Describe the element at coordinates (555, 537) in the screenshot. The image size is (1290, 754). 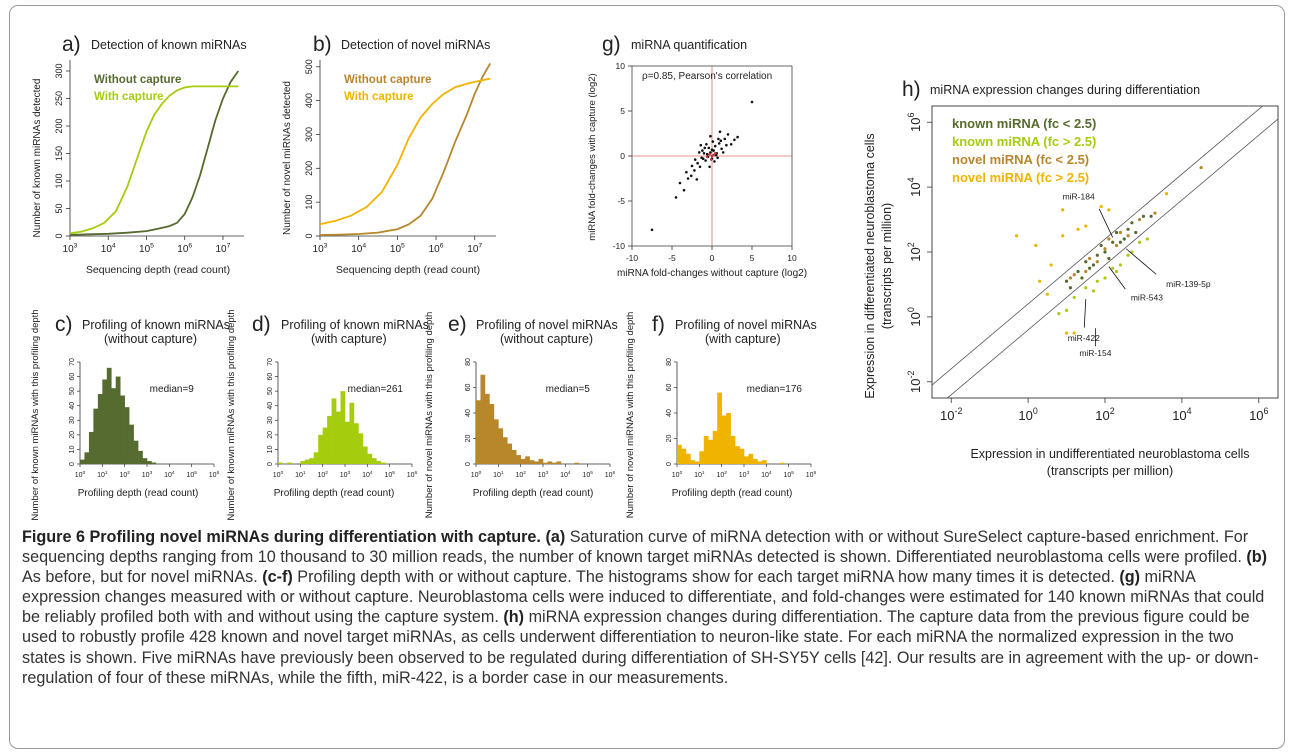
I see `caption-a-tag: (a)` at that location.